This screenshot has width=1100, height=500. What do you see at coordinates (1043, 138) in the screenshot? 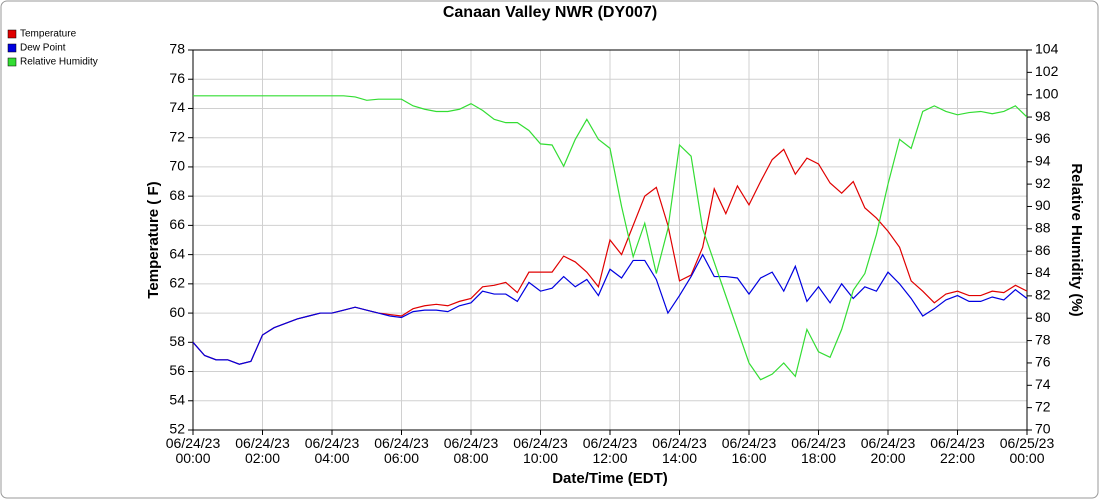
I see `y2-tick-label: 96` at bounding box center [1043, 138].